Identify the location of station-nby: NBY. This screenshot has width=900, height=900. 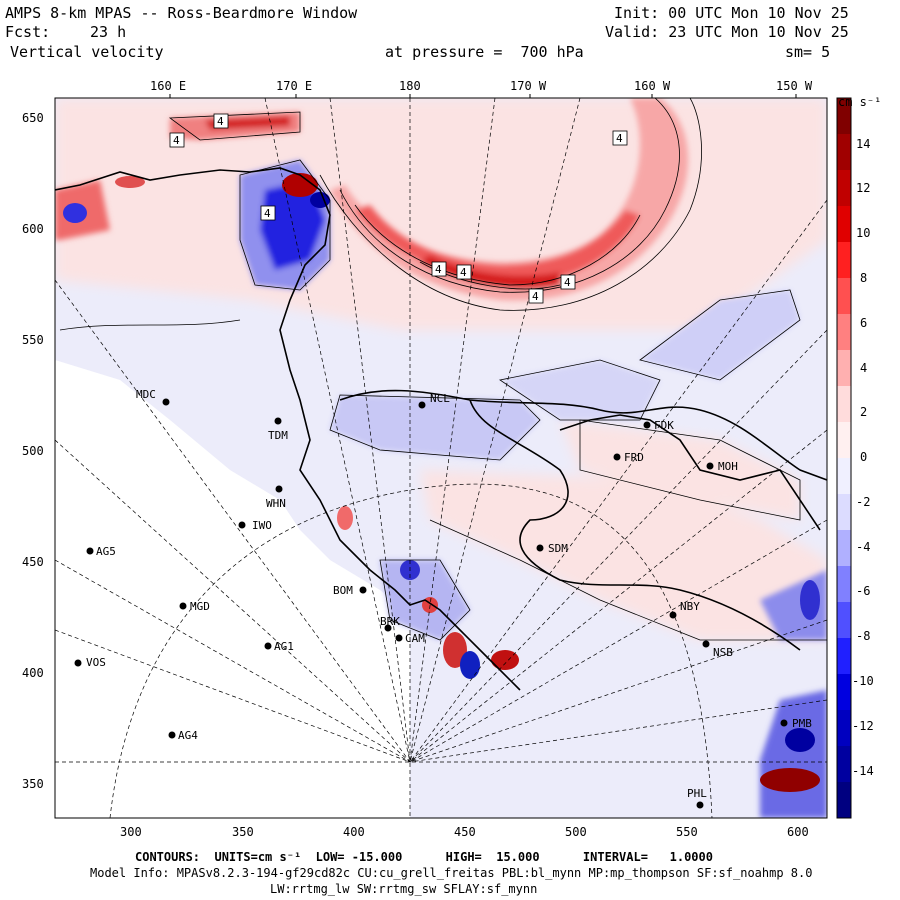
(685, 609).